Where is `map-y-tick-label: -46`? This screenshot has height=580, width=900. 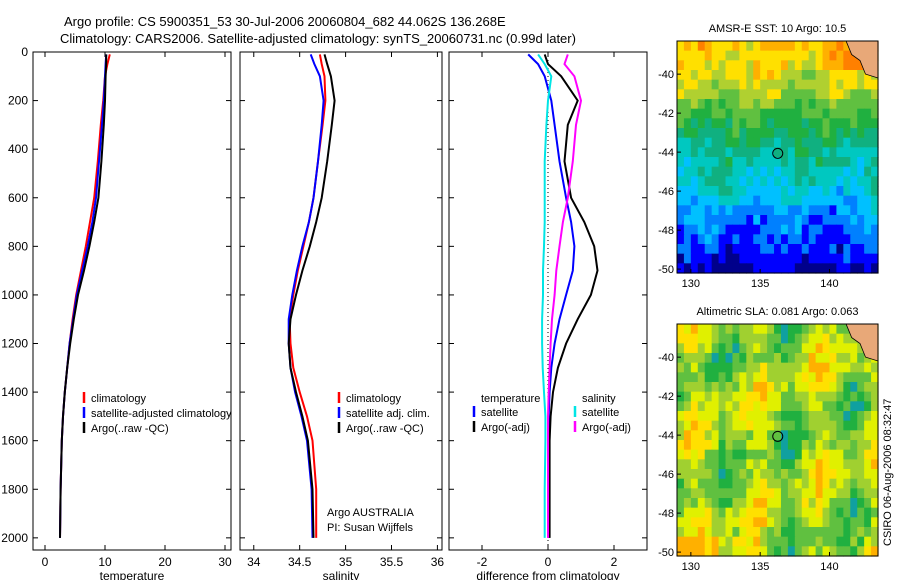 map-y-tick-label: -46 is located at coordinates (666, 475).